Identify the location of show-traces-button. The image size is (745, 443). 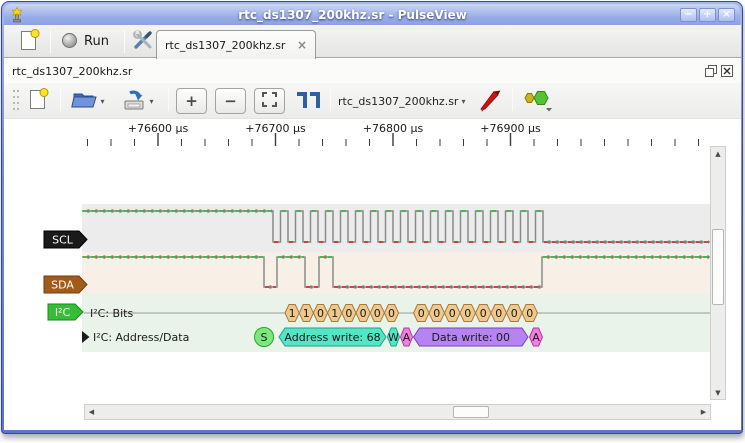
(309, 101).